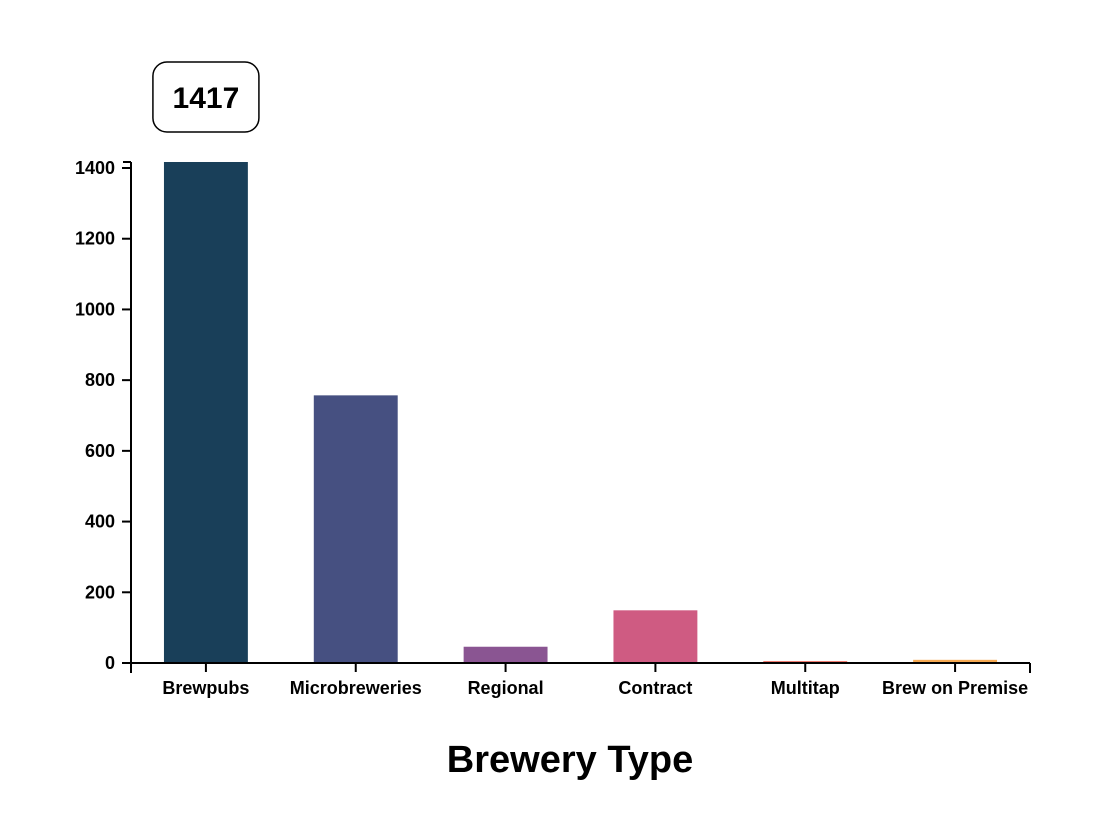  Describe the element at coordinates (95, 239) in the screenshot. I see `y-tick-label: 1200` at that location.